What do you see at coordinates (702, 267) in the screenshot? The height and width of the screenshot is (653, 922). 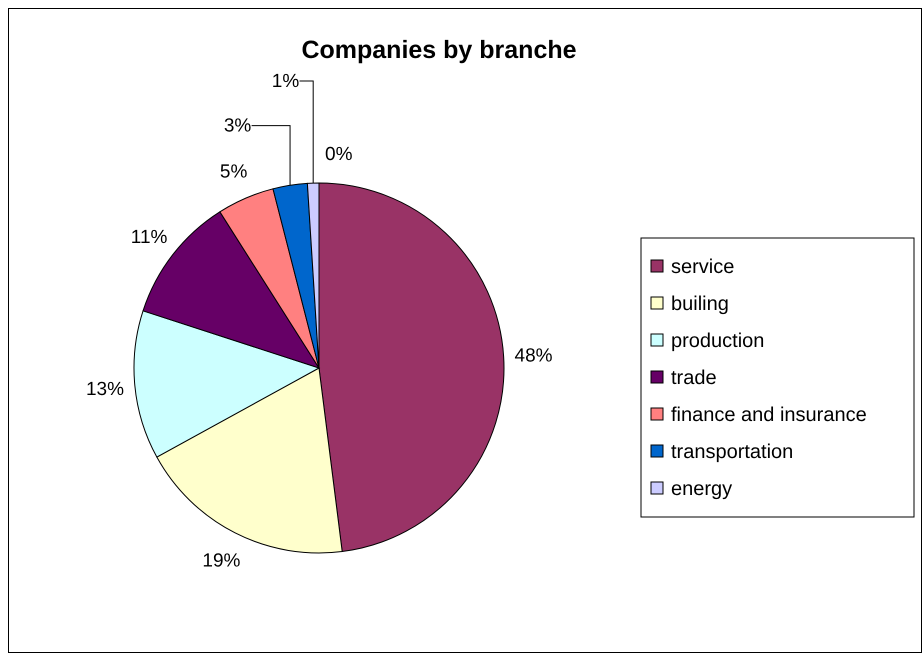 I see `legend-label: service` at bounding box center [702, 267].